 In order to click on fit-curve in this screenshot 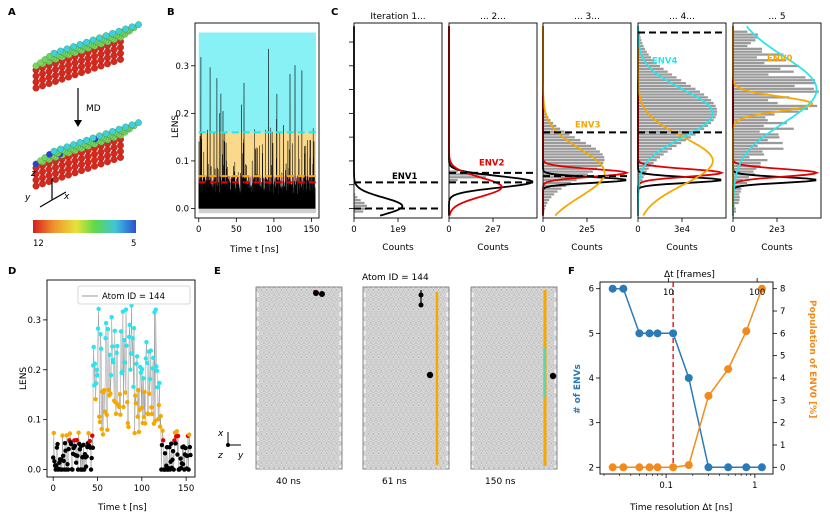, I will do `click(378, 121)`.